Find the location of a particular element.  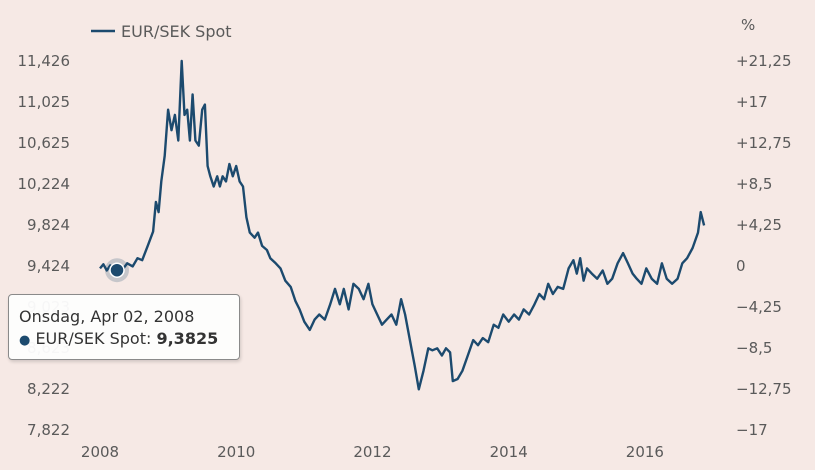

legend: EUR/SEK Spot is located at coordinates (161, 31).